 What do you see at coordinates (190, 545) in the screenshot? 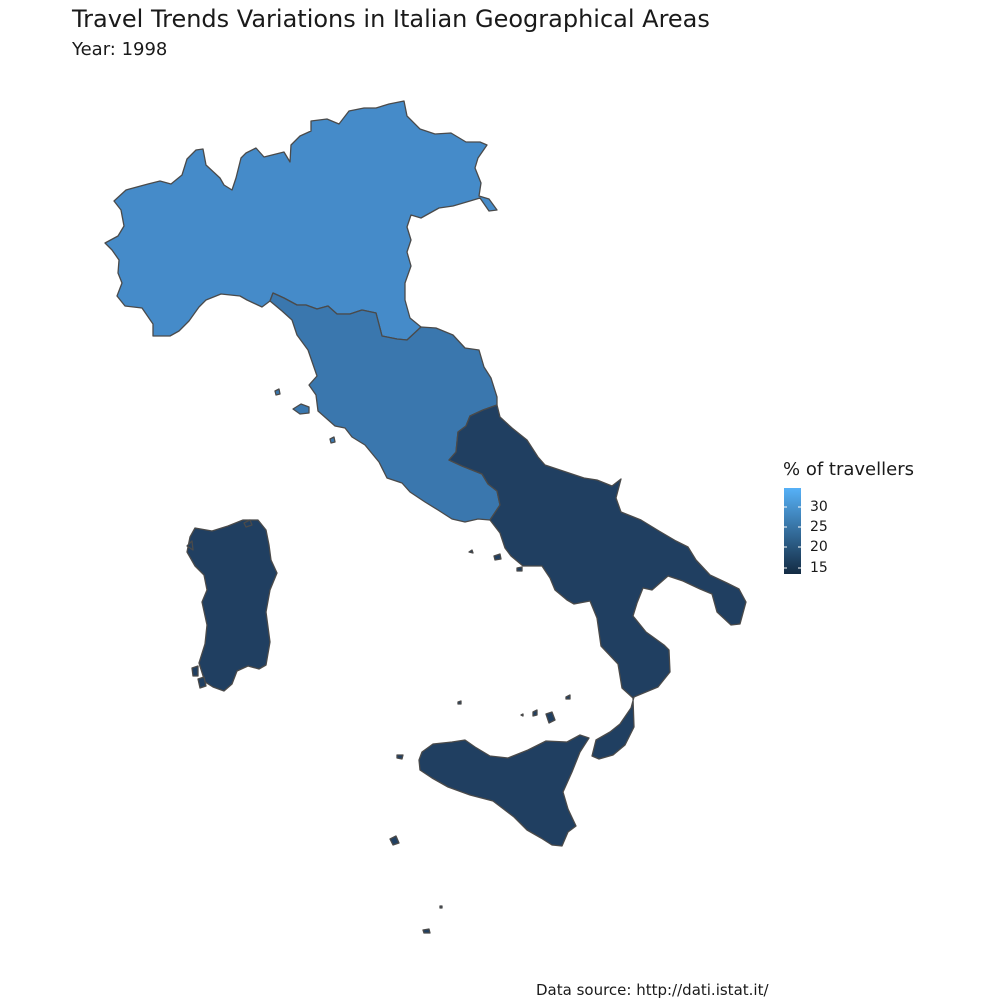
I see `island-asinara` at bounding box center [190, 545].